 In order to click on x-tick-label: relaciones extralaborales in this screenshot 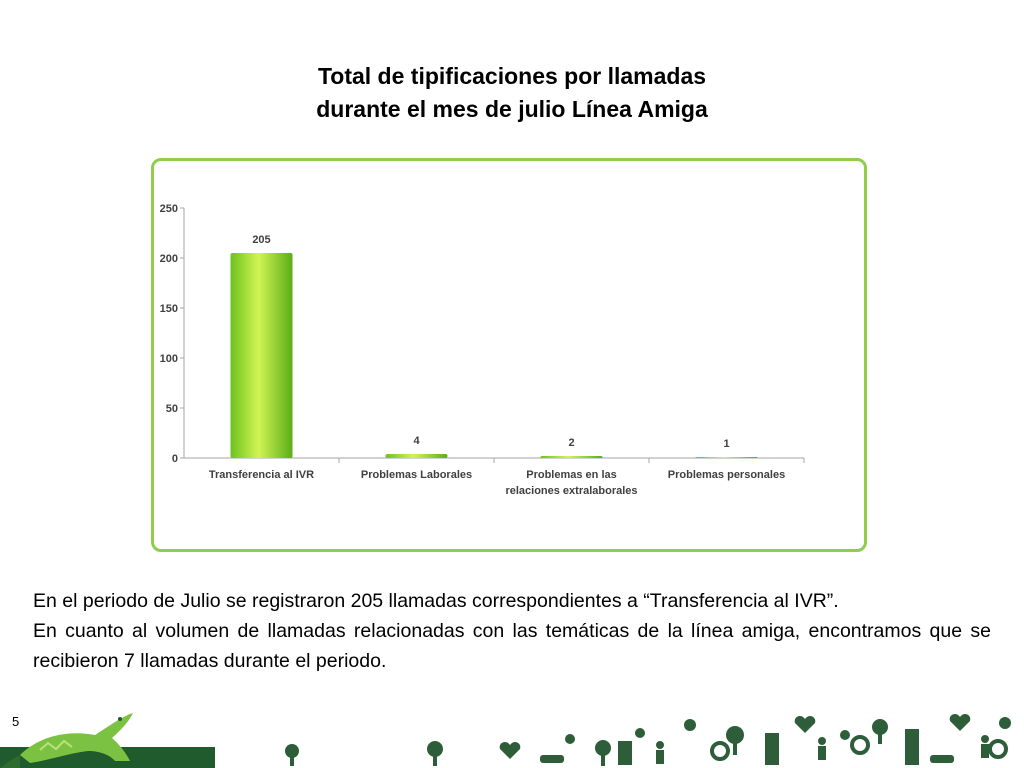, I will do `click(571, 491)`.